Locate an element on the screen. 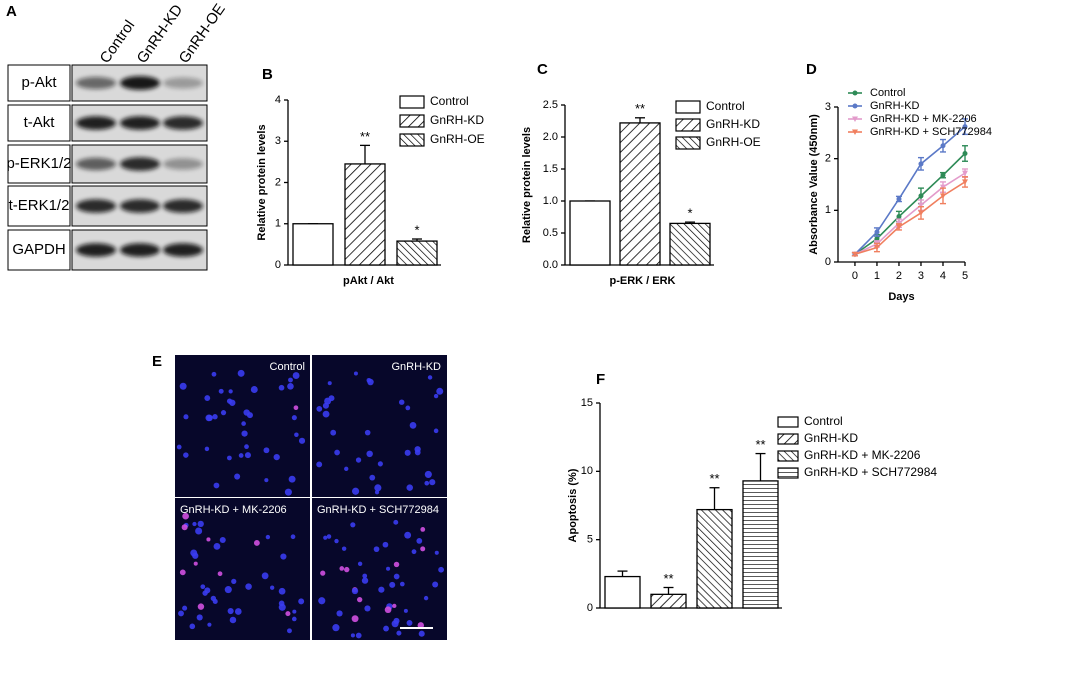 This screenshot has height=673, width=1084. legend-label: GnRH-KD is located at coordinates (733, 124).